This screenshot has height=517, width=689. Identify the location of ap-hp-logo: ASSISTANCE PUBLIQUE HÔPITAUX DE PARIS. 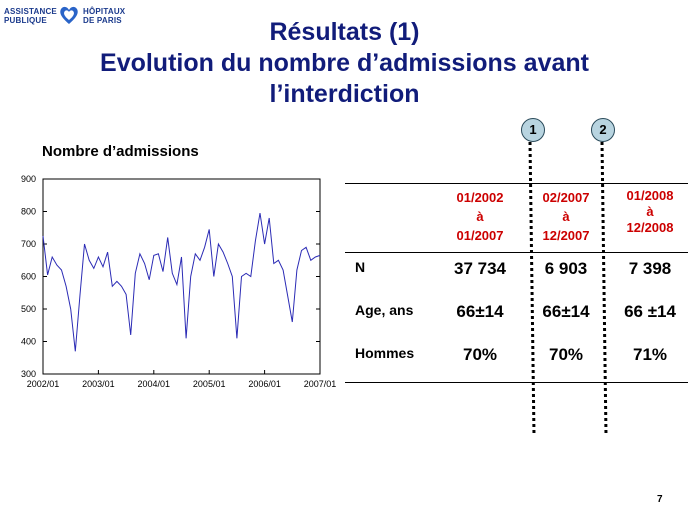
(79, 16).